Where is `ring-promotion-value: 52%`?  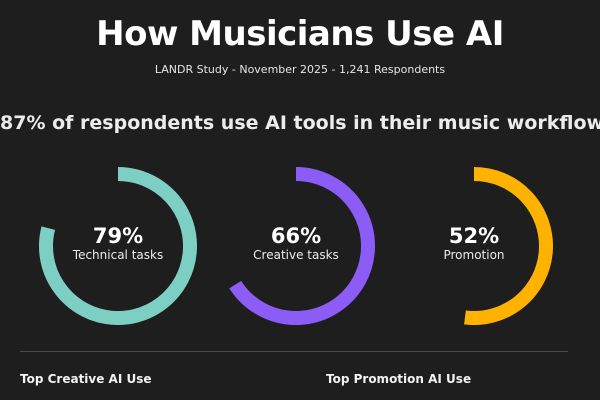 ring-promotion-value: 52% is located at coordinates (474, 236).